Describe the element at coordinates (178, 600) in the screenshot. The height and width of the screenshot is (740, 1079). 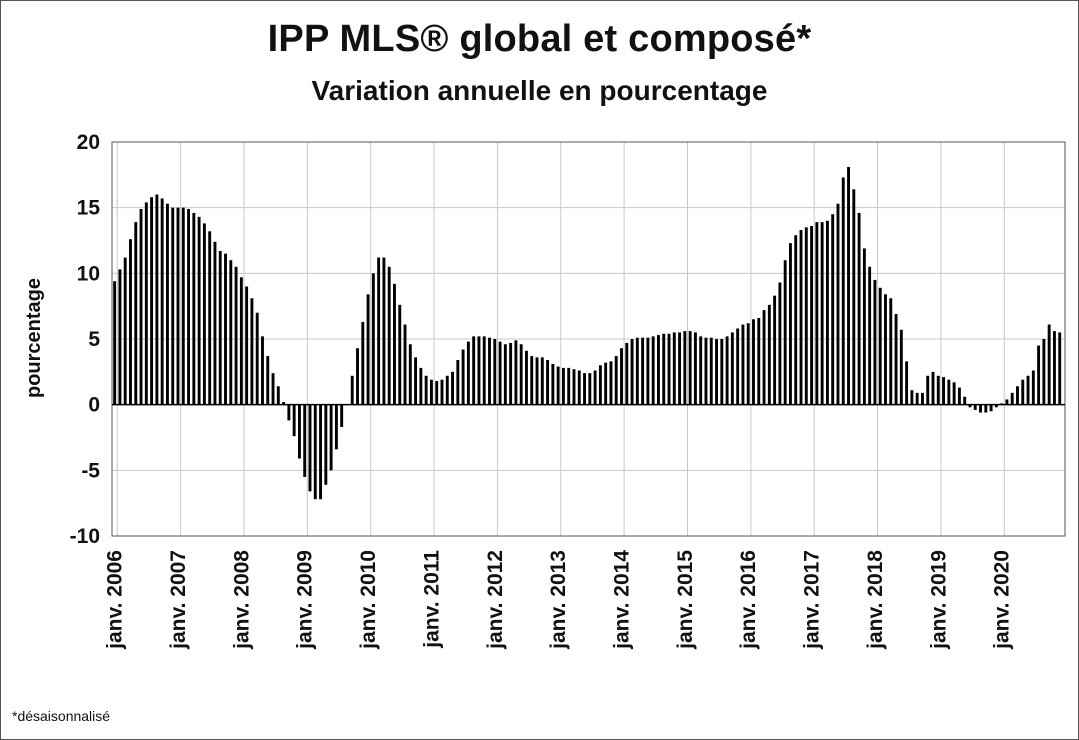
I see `x-tick-label: janv. 2007` at that location.